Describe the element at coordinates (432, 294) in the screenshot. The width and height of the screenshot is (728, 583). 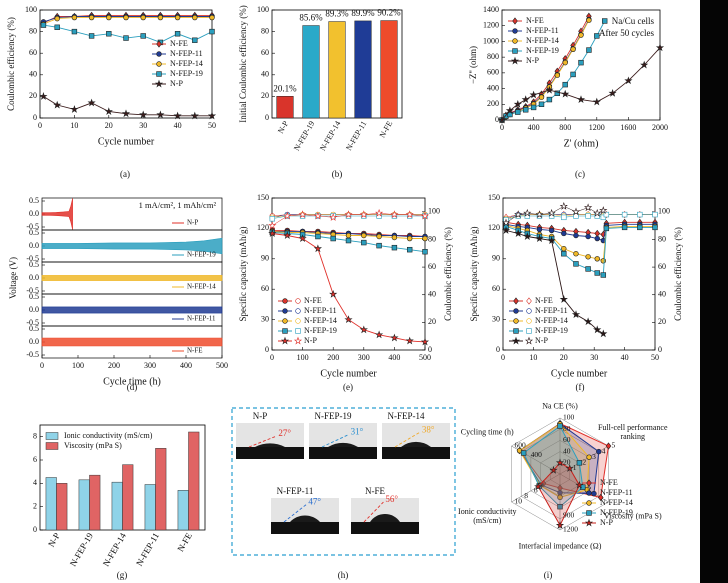
I see `y-tick-label: 40` at that location.